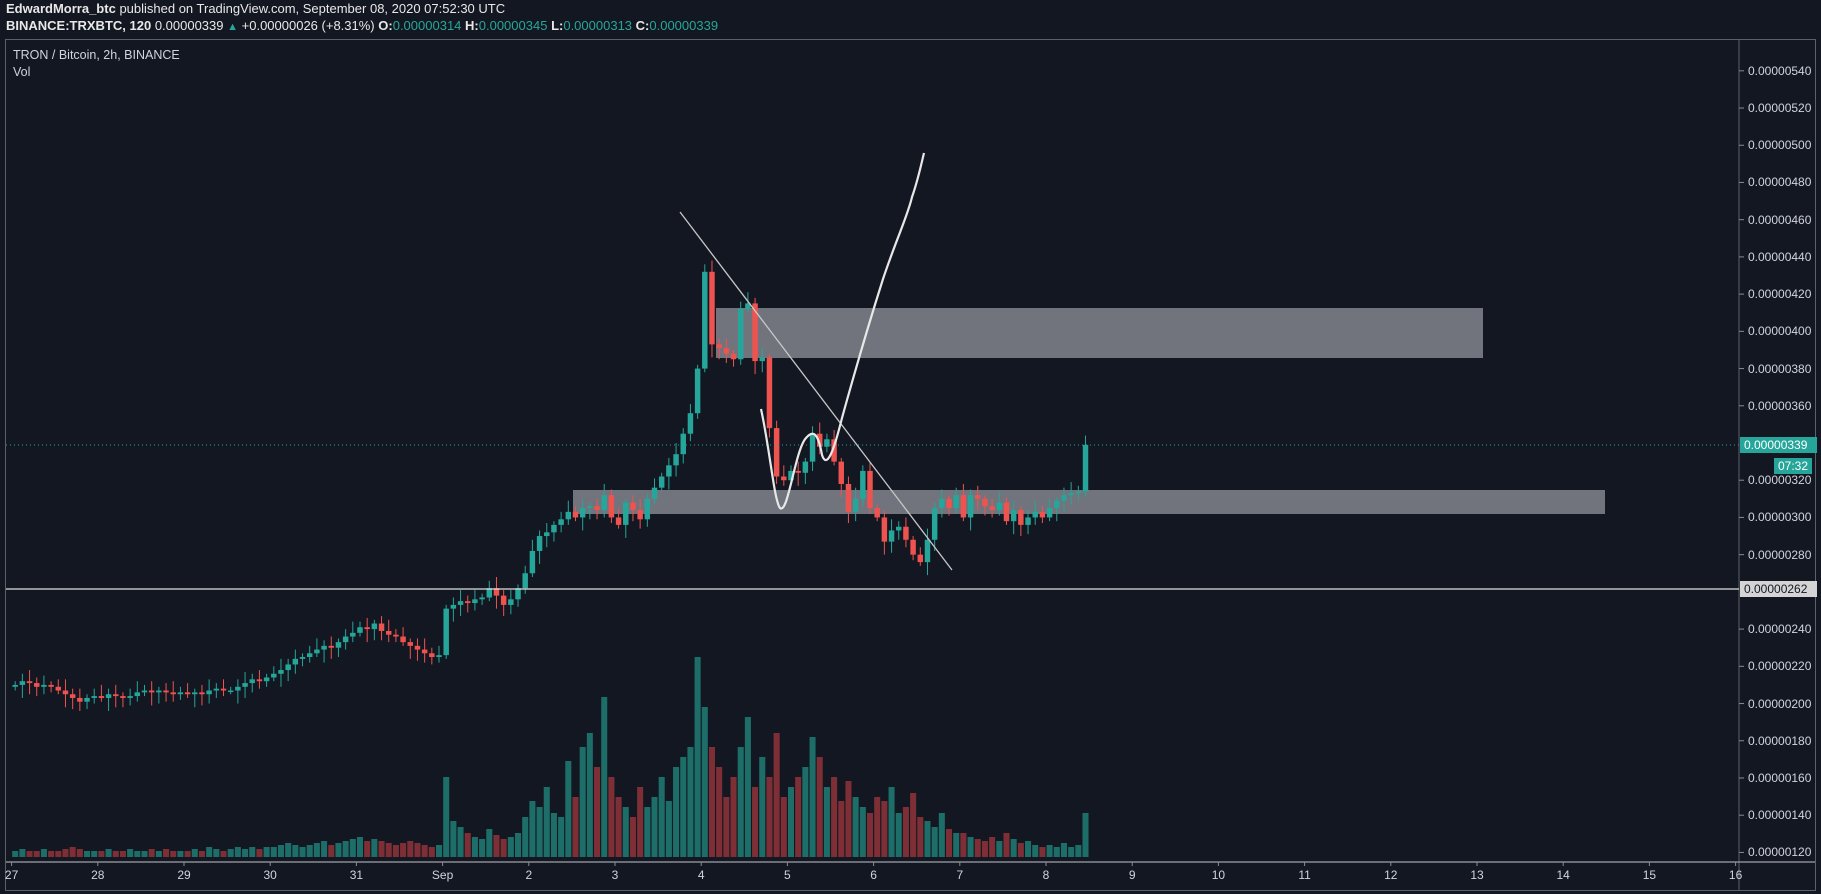  Describe the element at coordinates (787, 875) in the screenshot. I see `time-tick-label: 5` at that location.